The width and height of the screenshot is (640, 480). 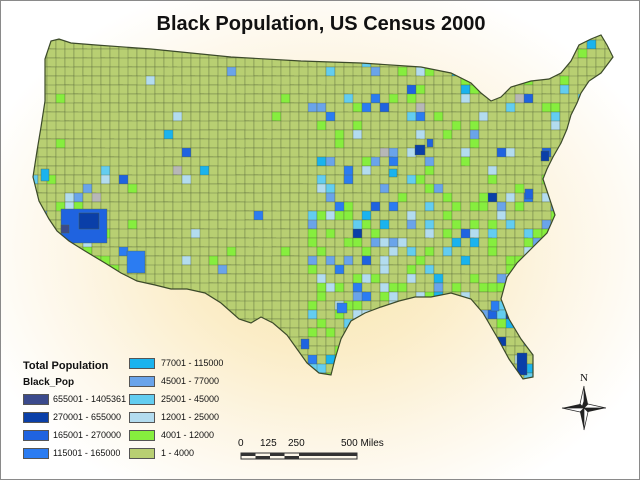 What do you see at coordinates (178, 453) in the screenshot?
I see `legend-label-10: 1 - 4000` at bounding box center [178, 453].